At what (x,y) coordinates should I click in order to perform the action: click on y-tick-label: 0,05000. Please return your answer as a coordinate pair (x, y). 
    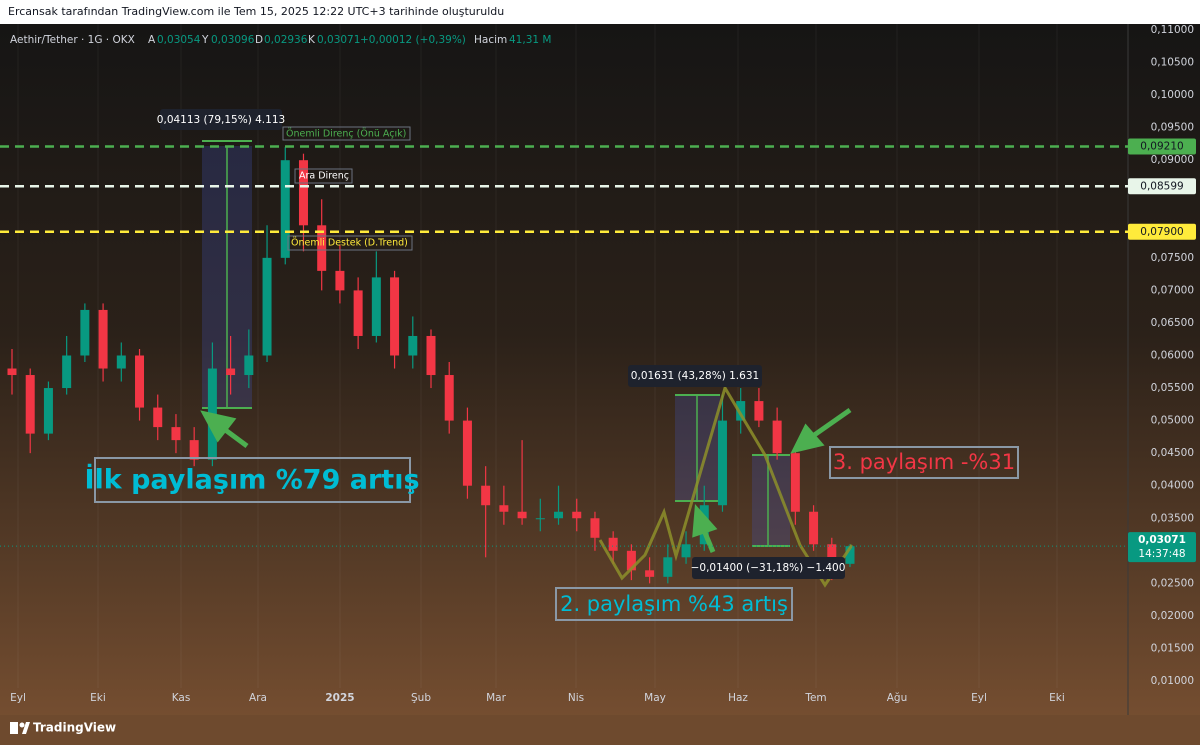
    Looking at the image, I should click on (1172, 421).